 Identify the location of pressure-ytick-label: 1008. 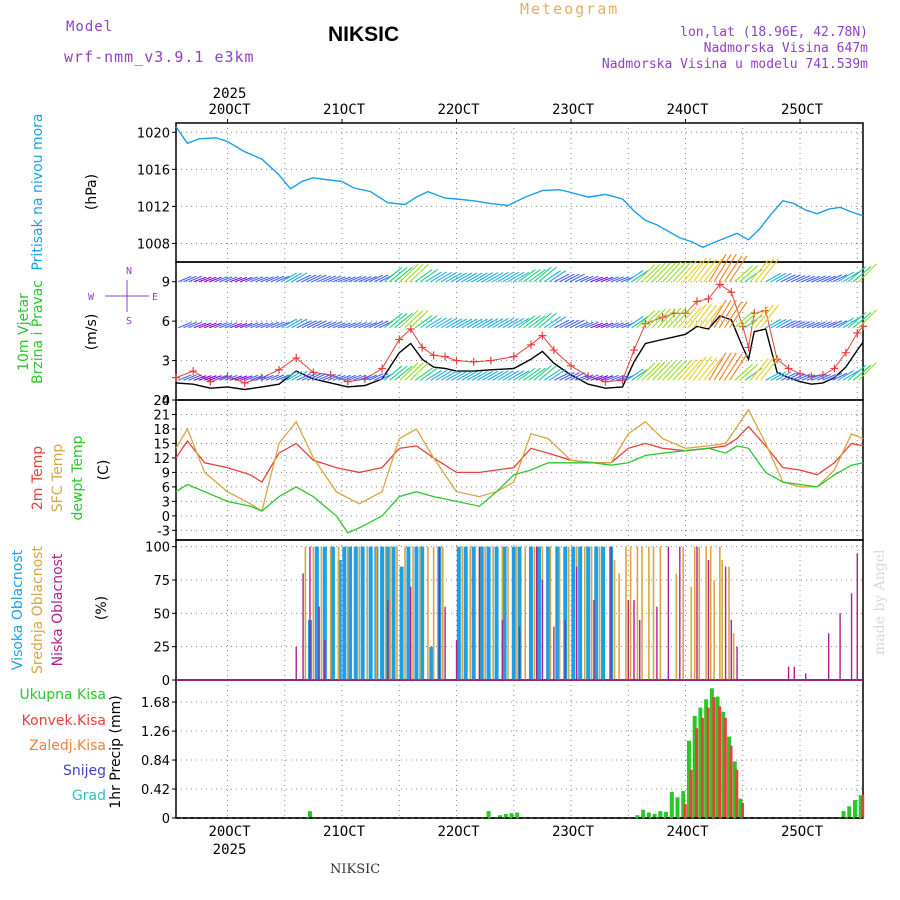
(153, 244).